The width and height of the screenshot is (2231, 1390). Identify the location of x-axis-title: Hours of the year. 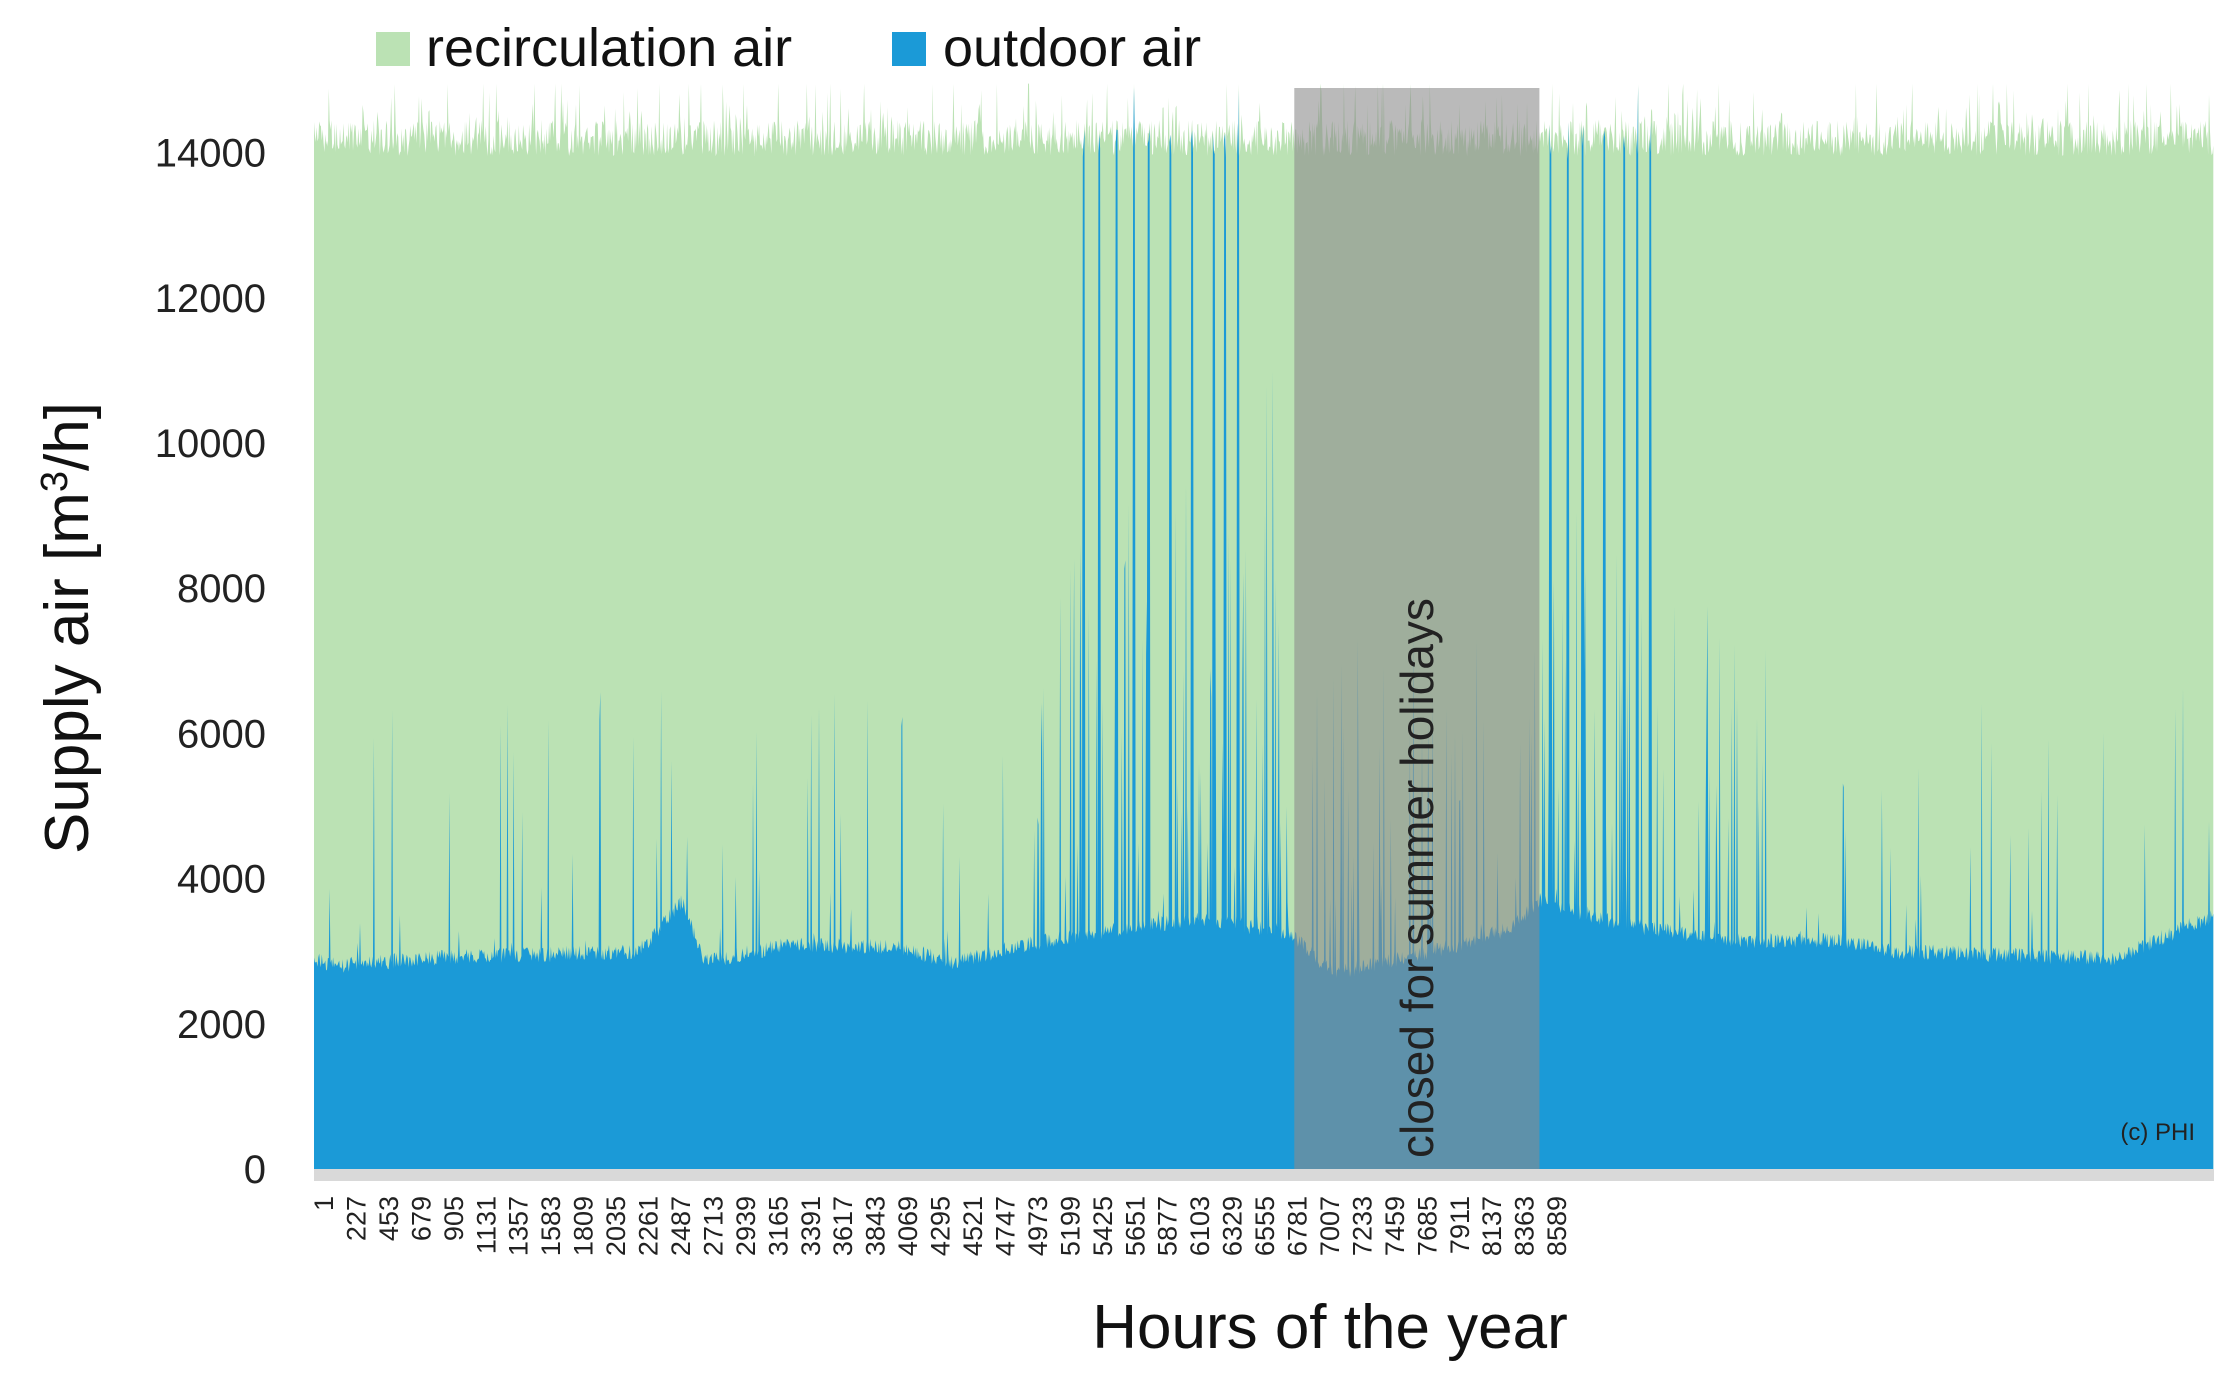
(1330, 1327).